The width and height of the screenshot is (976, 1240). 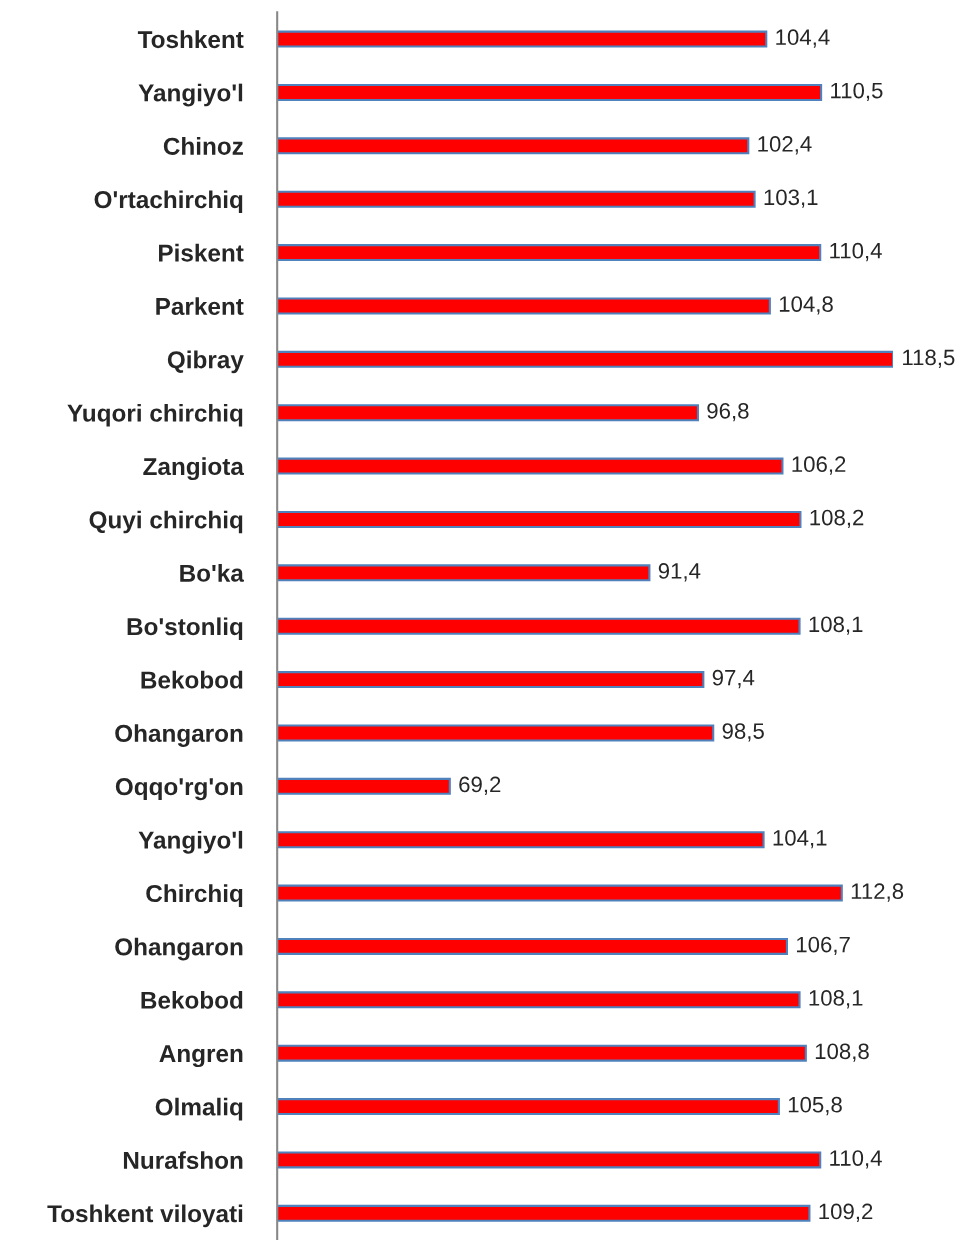 I want to click on data-label: 102,4, so click(x=785, y=145).